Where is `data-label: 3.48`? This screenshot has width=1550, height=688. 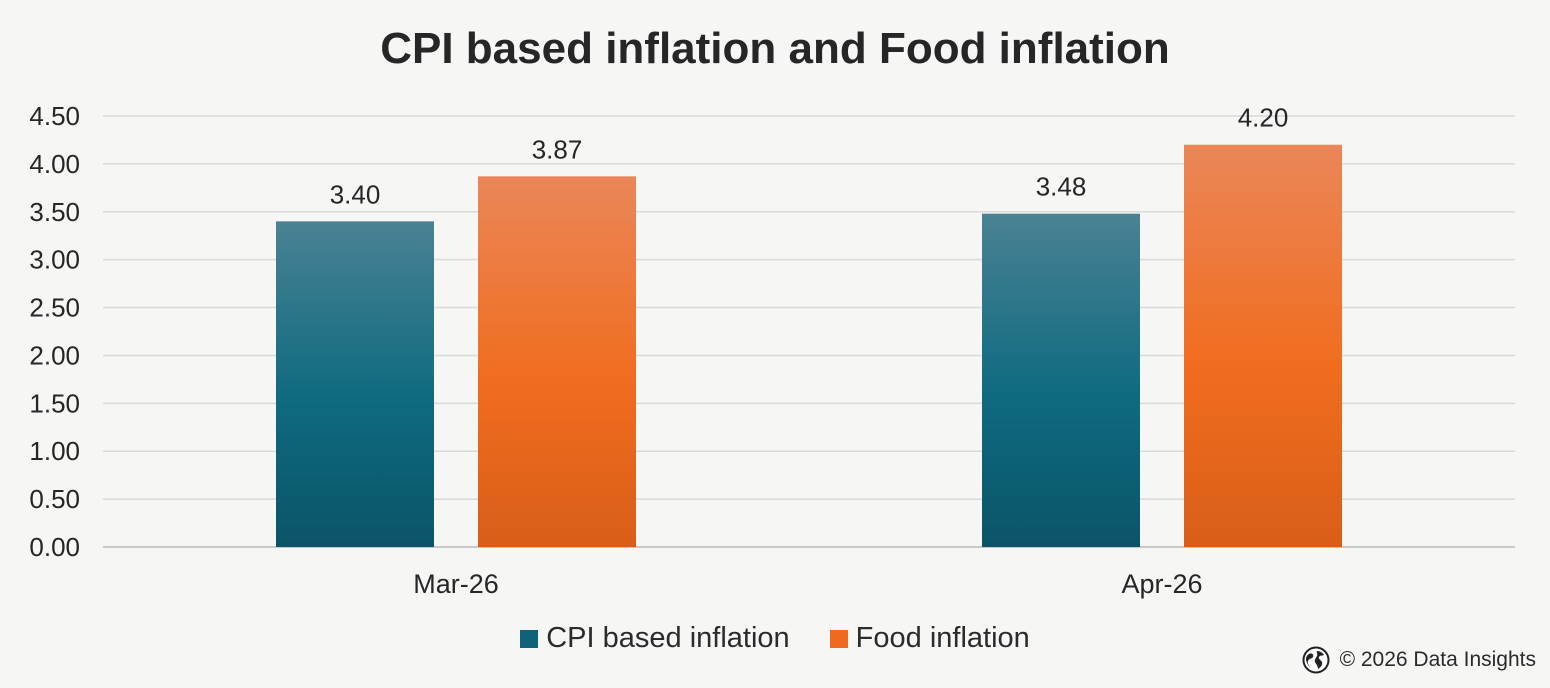 data-label: 3.48 is located at coordinates (1061, 187).